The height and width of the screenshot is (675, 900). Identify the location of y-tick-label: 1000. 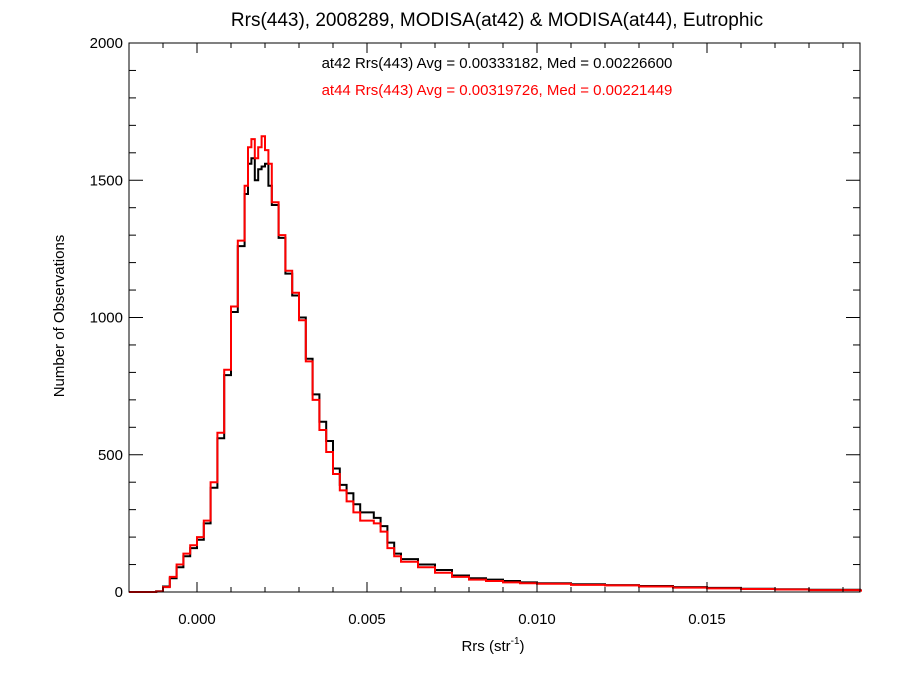
(106, 318).